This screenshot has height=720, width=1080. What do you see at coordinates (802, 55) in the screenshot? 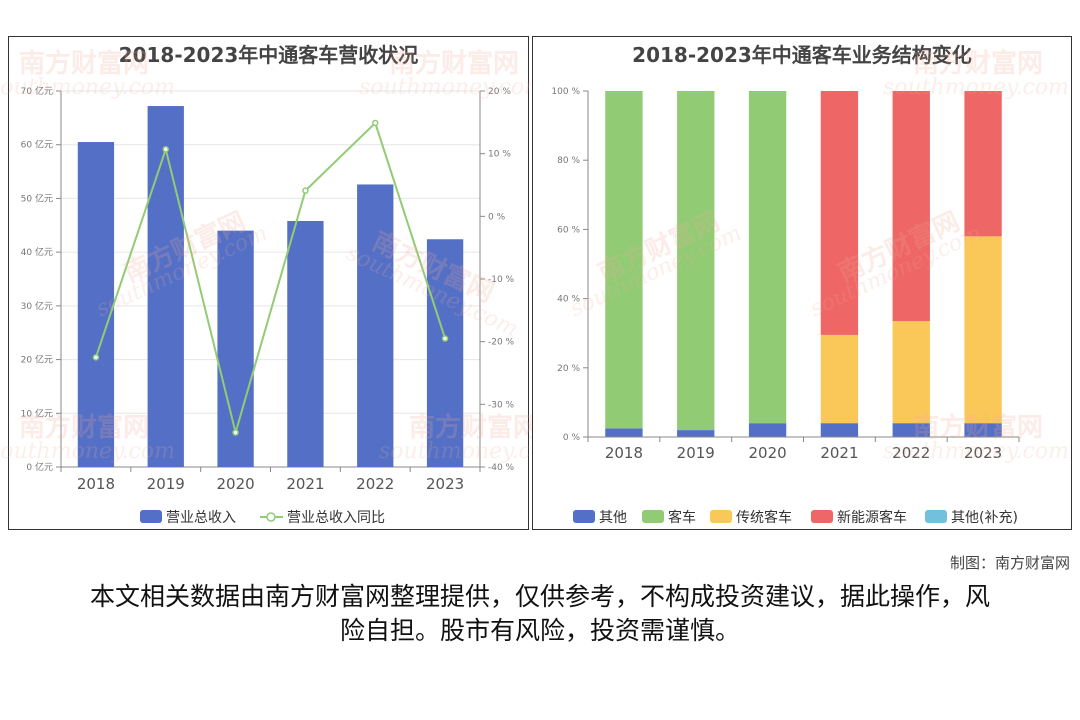
I see `structure-chart-title: 2018-2023年中通客车业务结构变化` at bounding box center [802, 55].